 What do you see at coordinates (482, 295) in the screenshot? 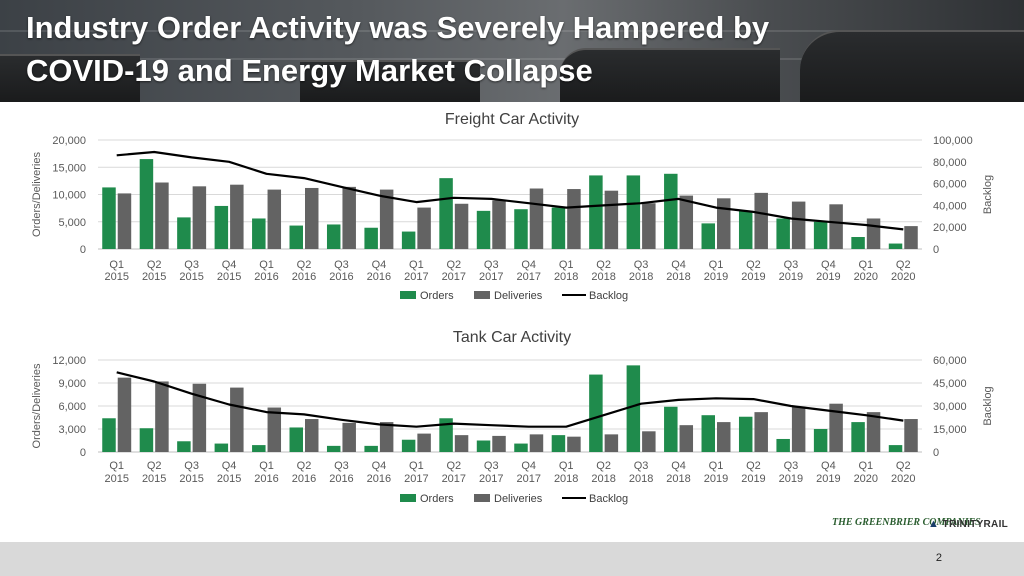
I see `legend-deliveries-swatch` at bounding box center [482, 295].